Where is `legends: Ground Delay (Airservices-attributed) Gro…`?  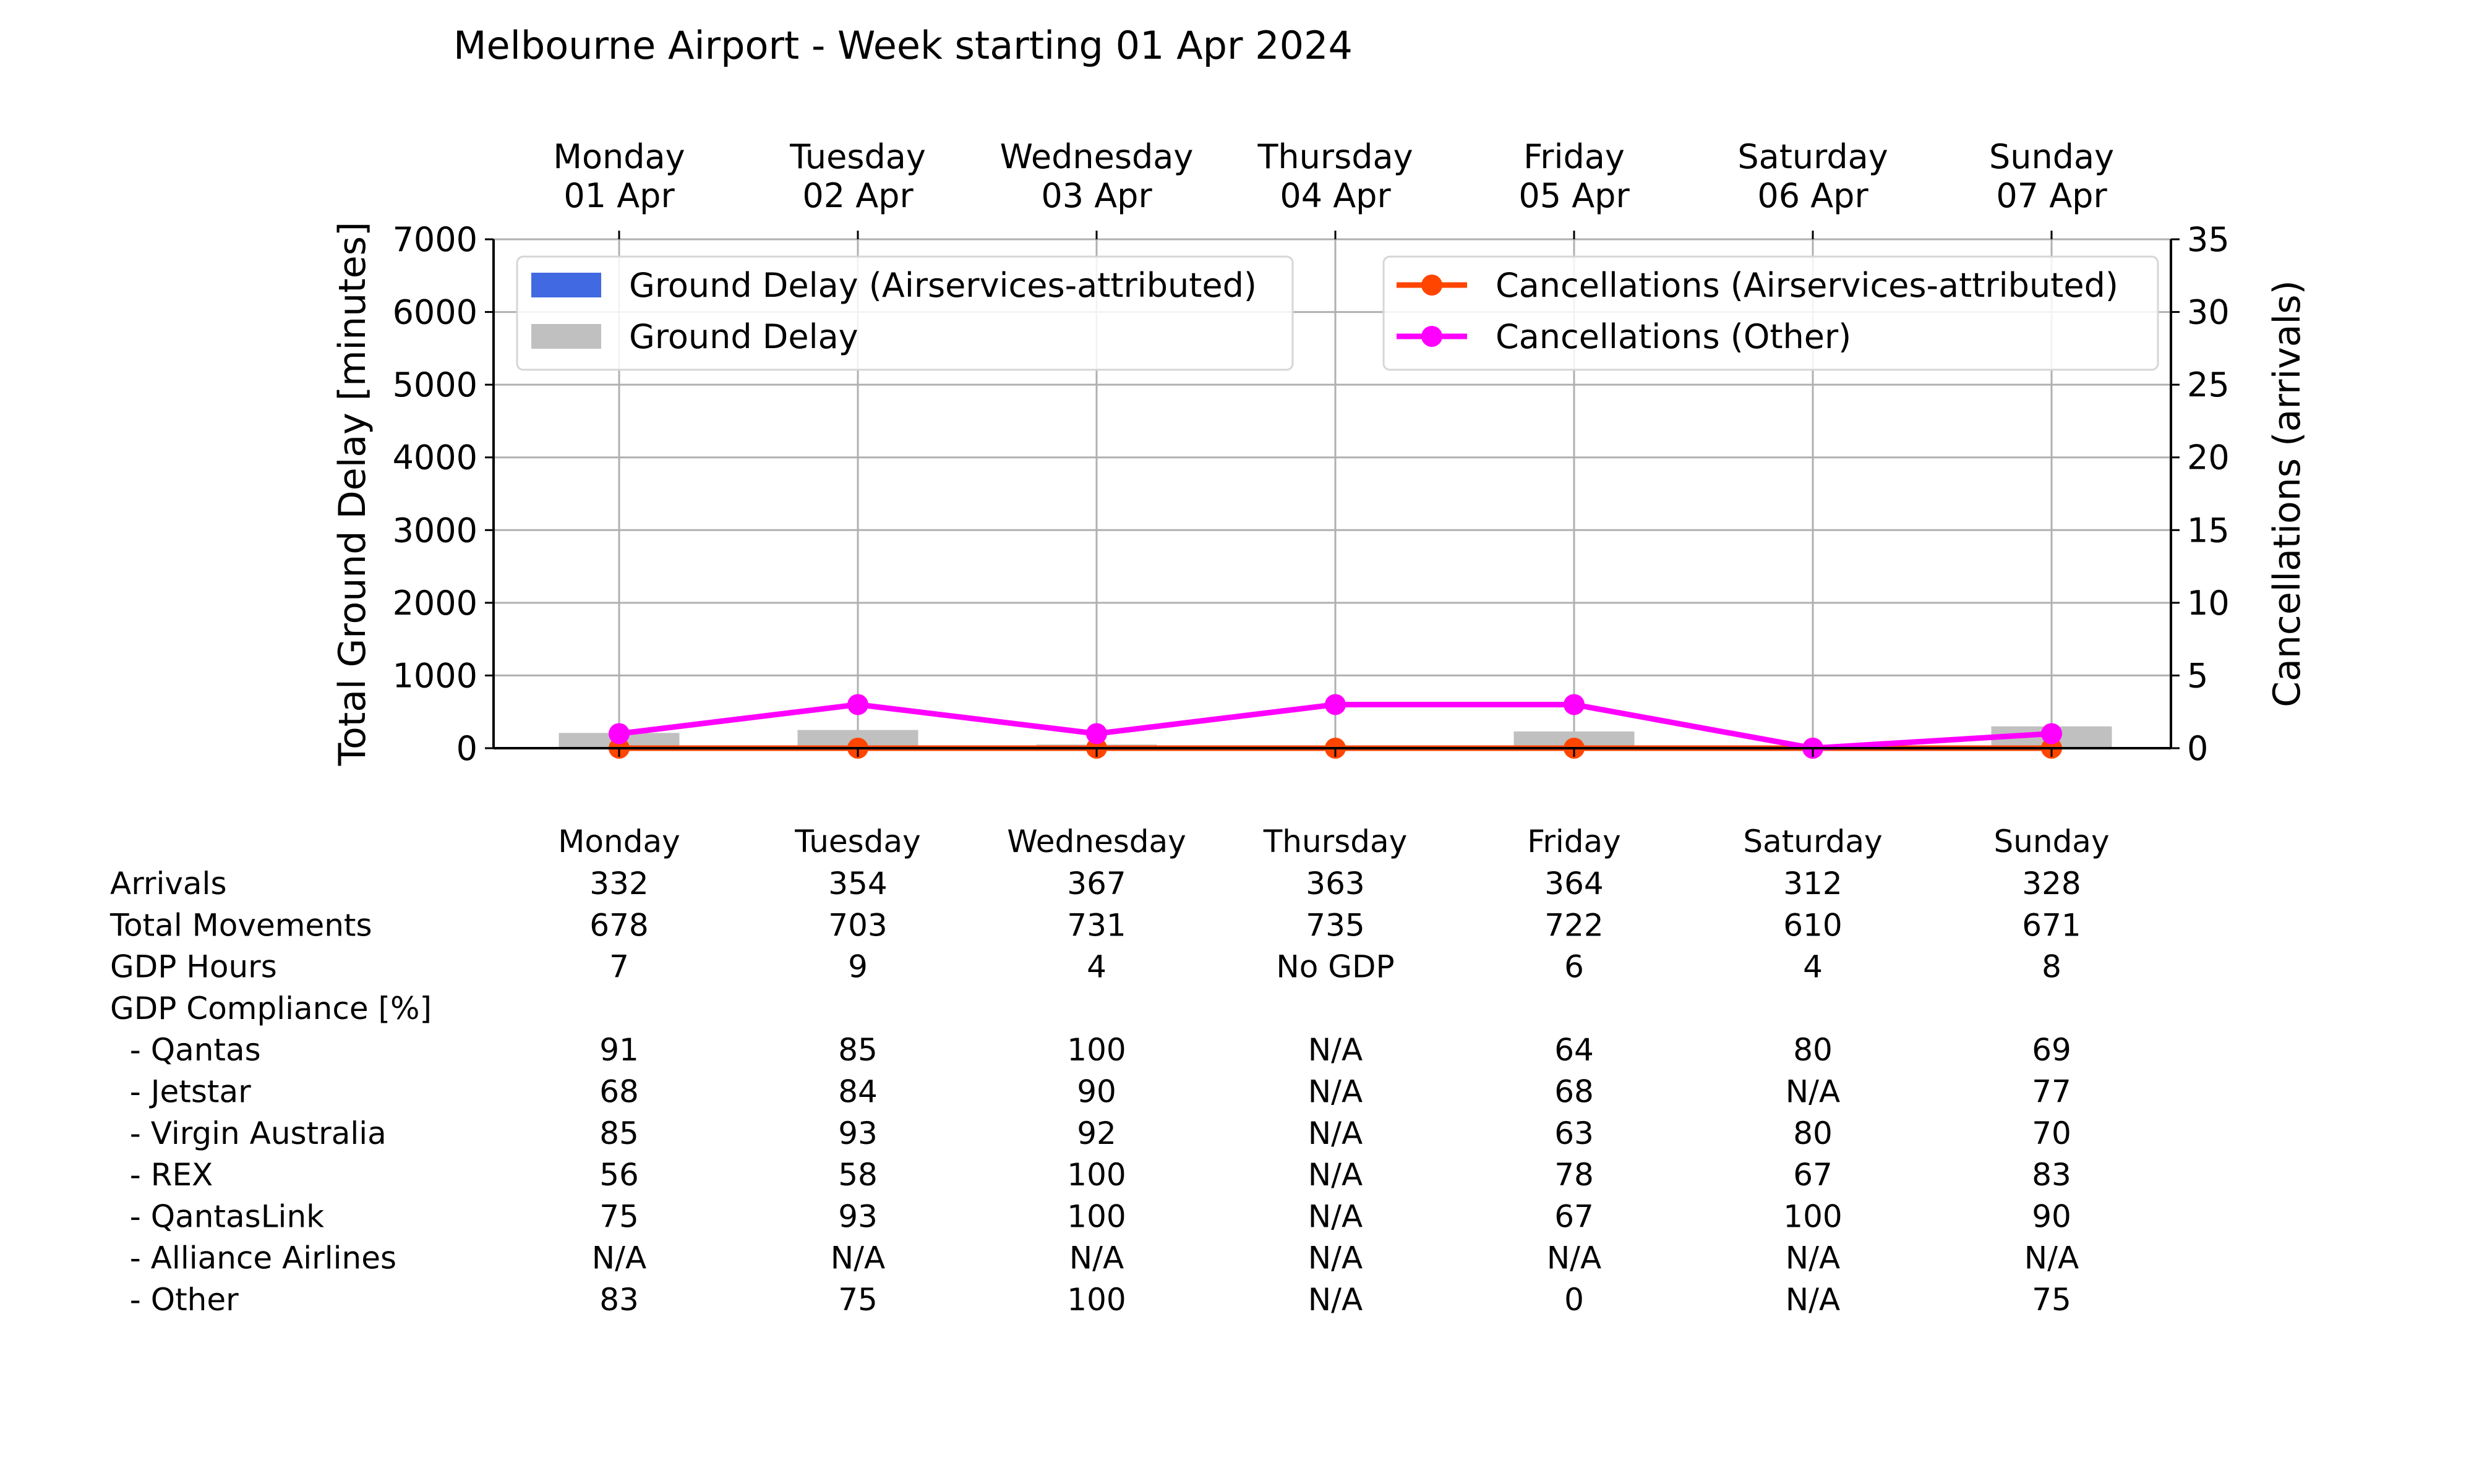
legends: Ground Delay (Airservices-attributed) Gro… is located at coordinates (1337, 313).